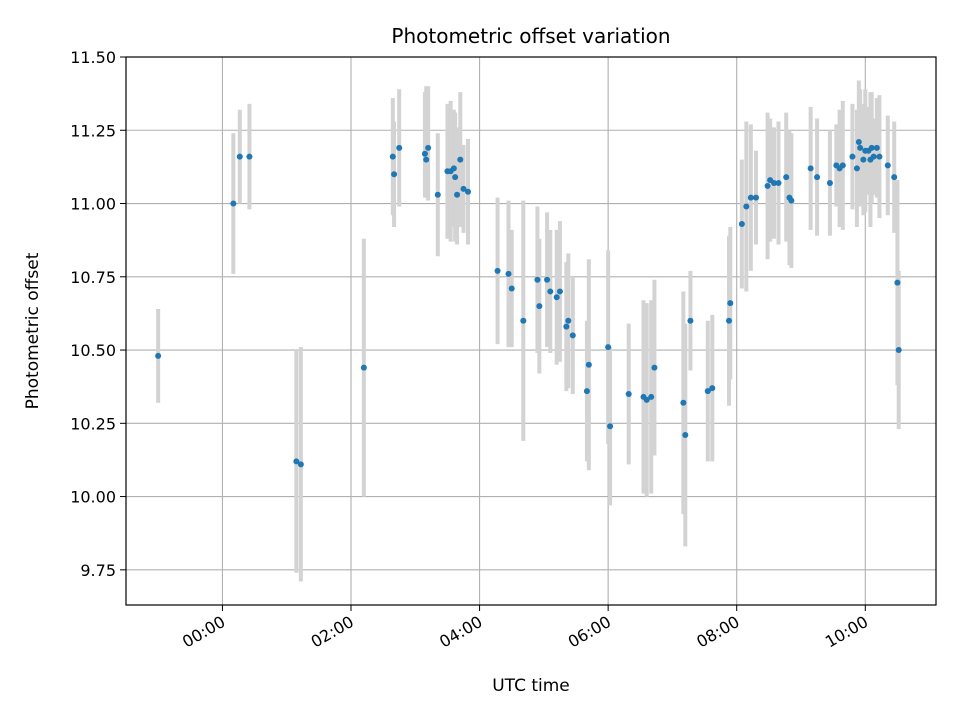  What do you see at coordinates (93, 204) in the screenshot?
I see `y-tick-label: 11.00` at bounding box center [93, 204].